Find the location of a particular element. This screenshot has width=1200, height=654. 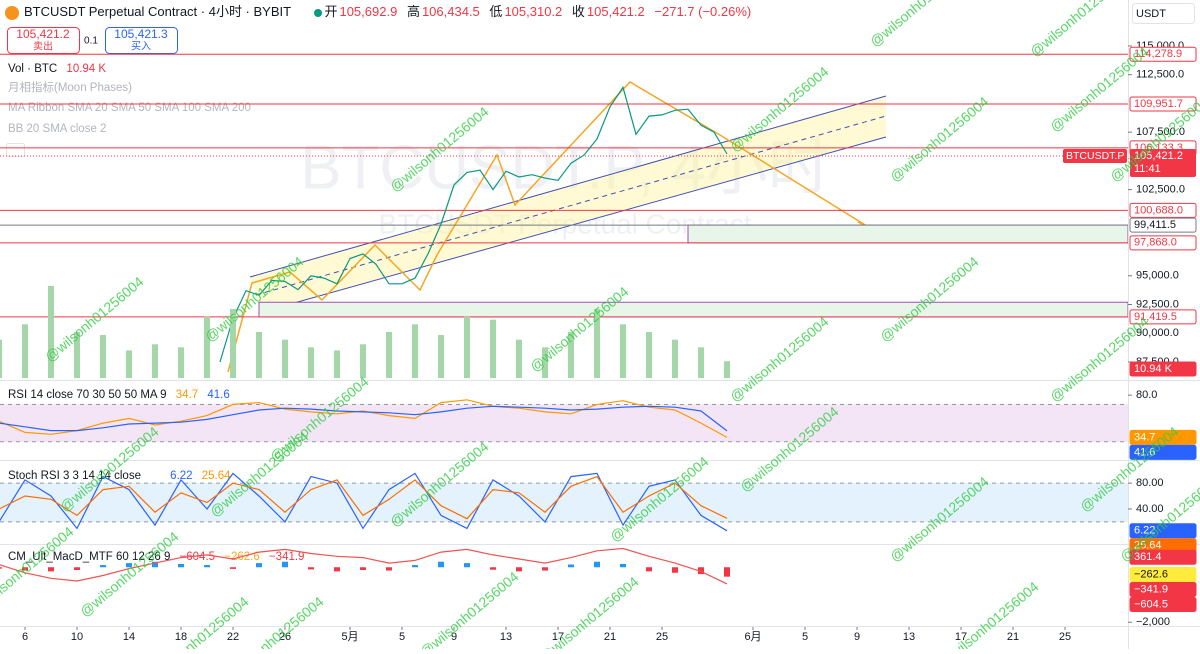

stoch-title: Stoch RSI 3 3 14 14 close is located at coordinates (74, 476).